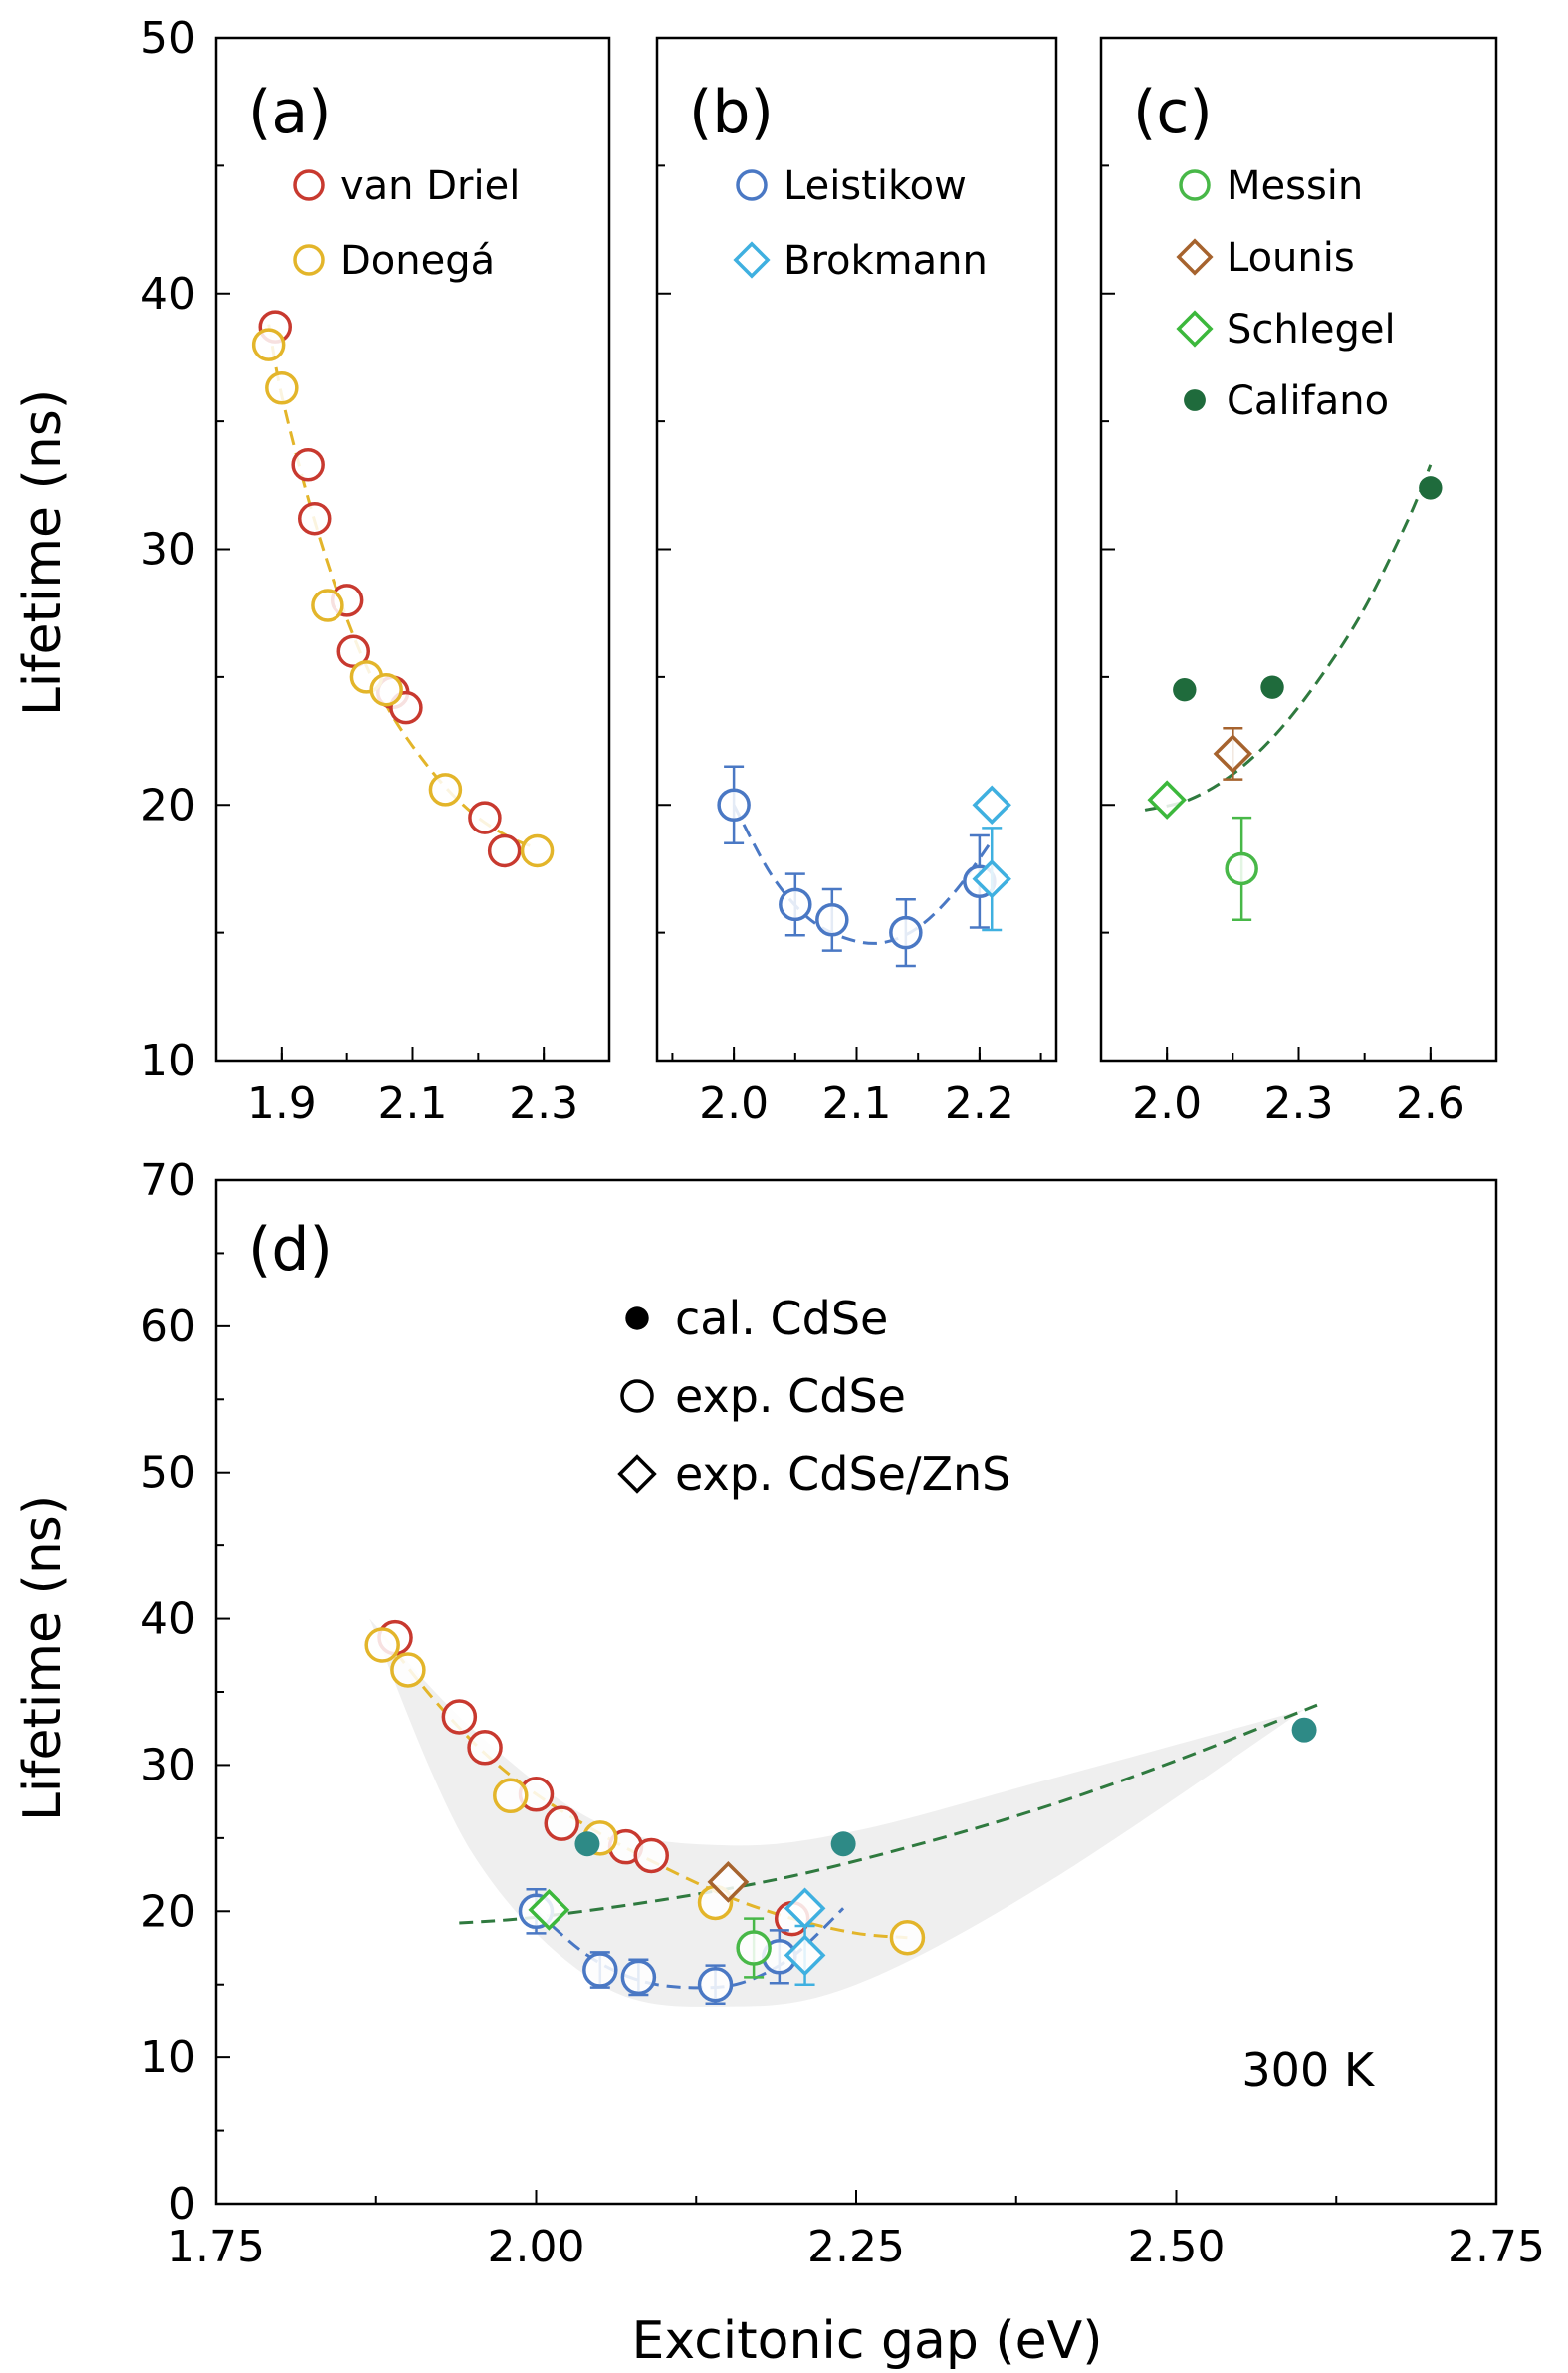  What do you see at coordinates (430, 186) in the screenshot?
I see `legend-label: van Driel` at bounding box center [430, 186].